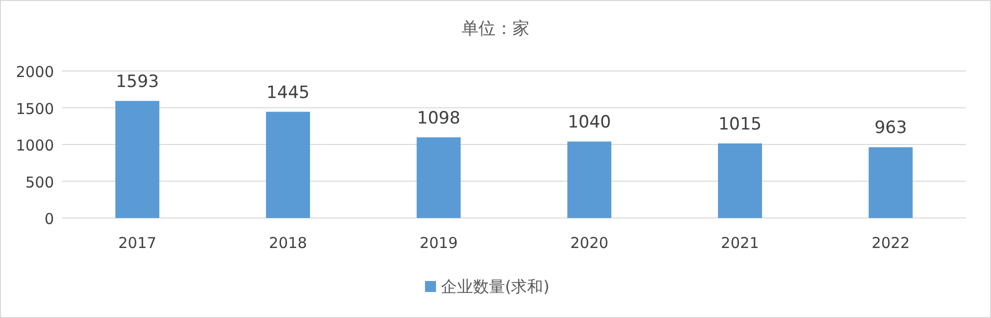  I want to click on x-tick-label: 2020, so click(589, 243).